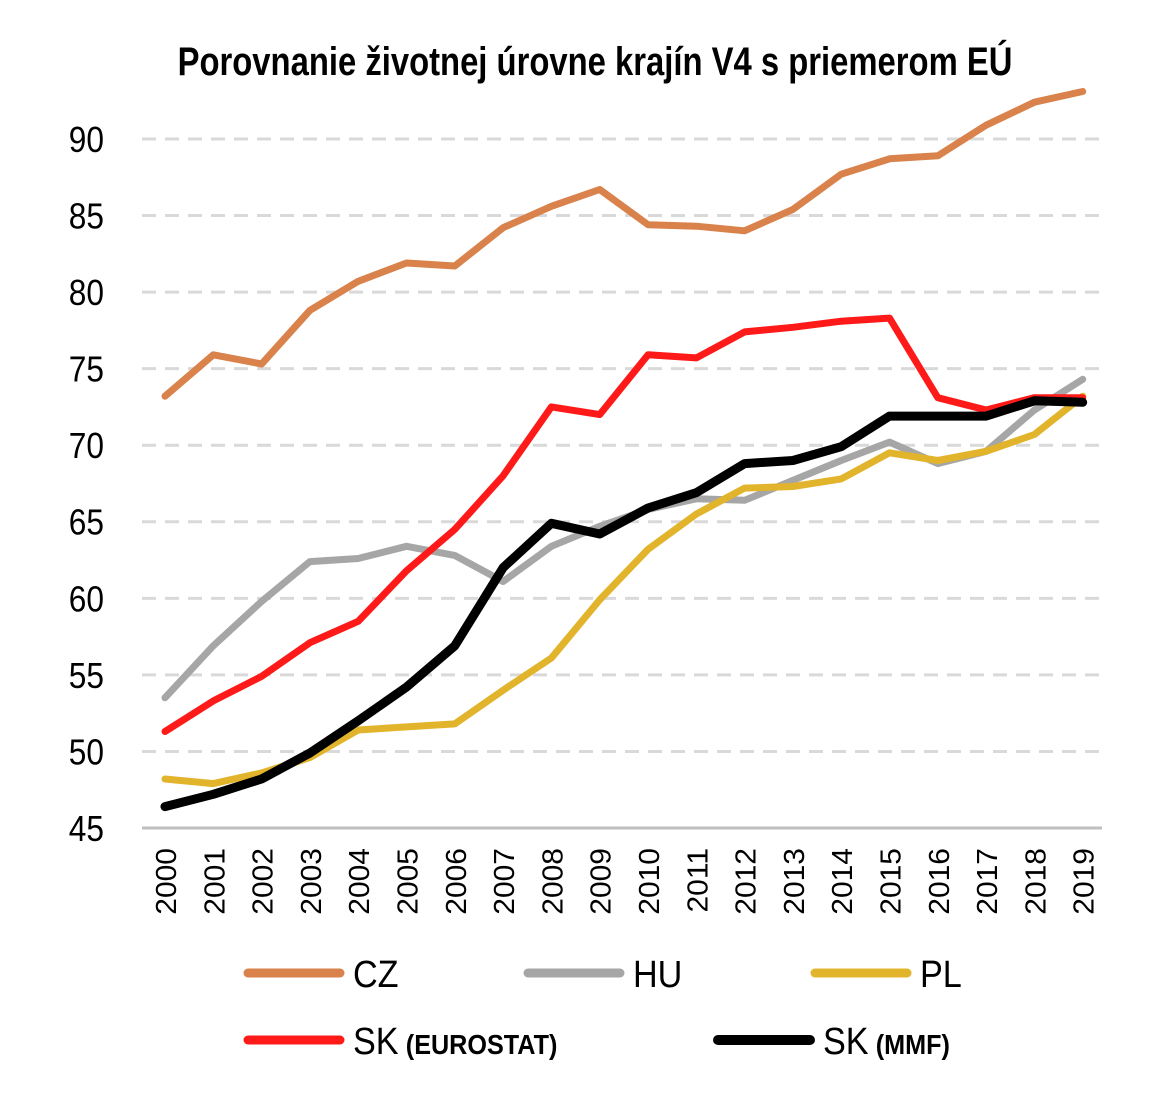  What do you see at coordinates (86, 676) in the screenshot?
I see `y-tick-label: 55` at bounding box center [86, 676].